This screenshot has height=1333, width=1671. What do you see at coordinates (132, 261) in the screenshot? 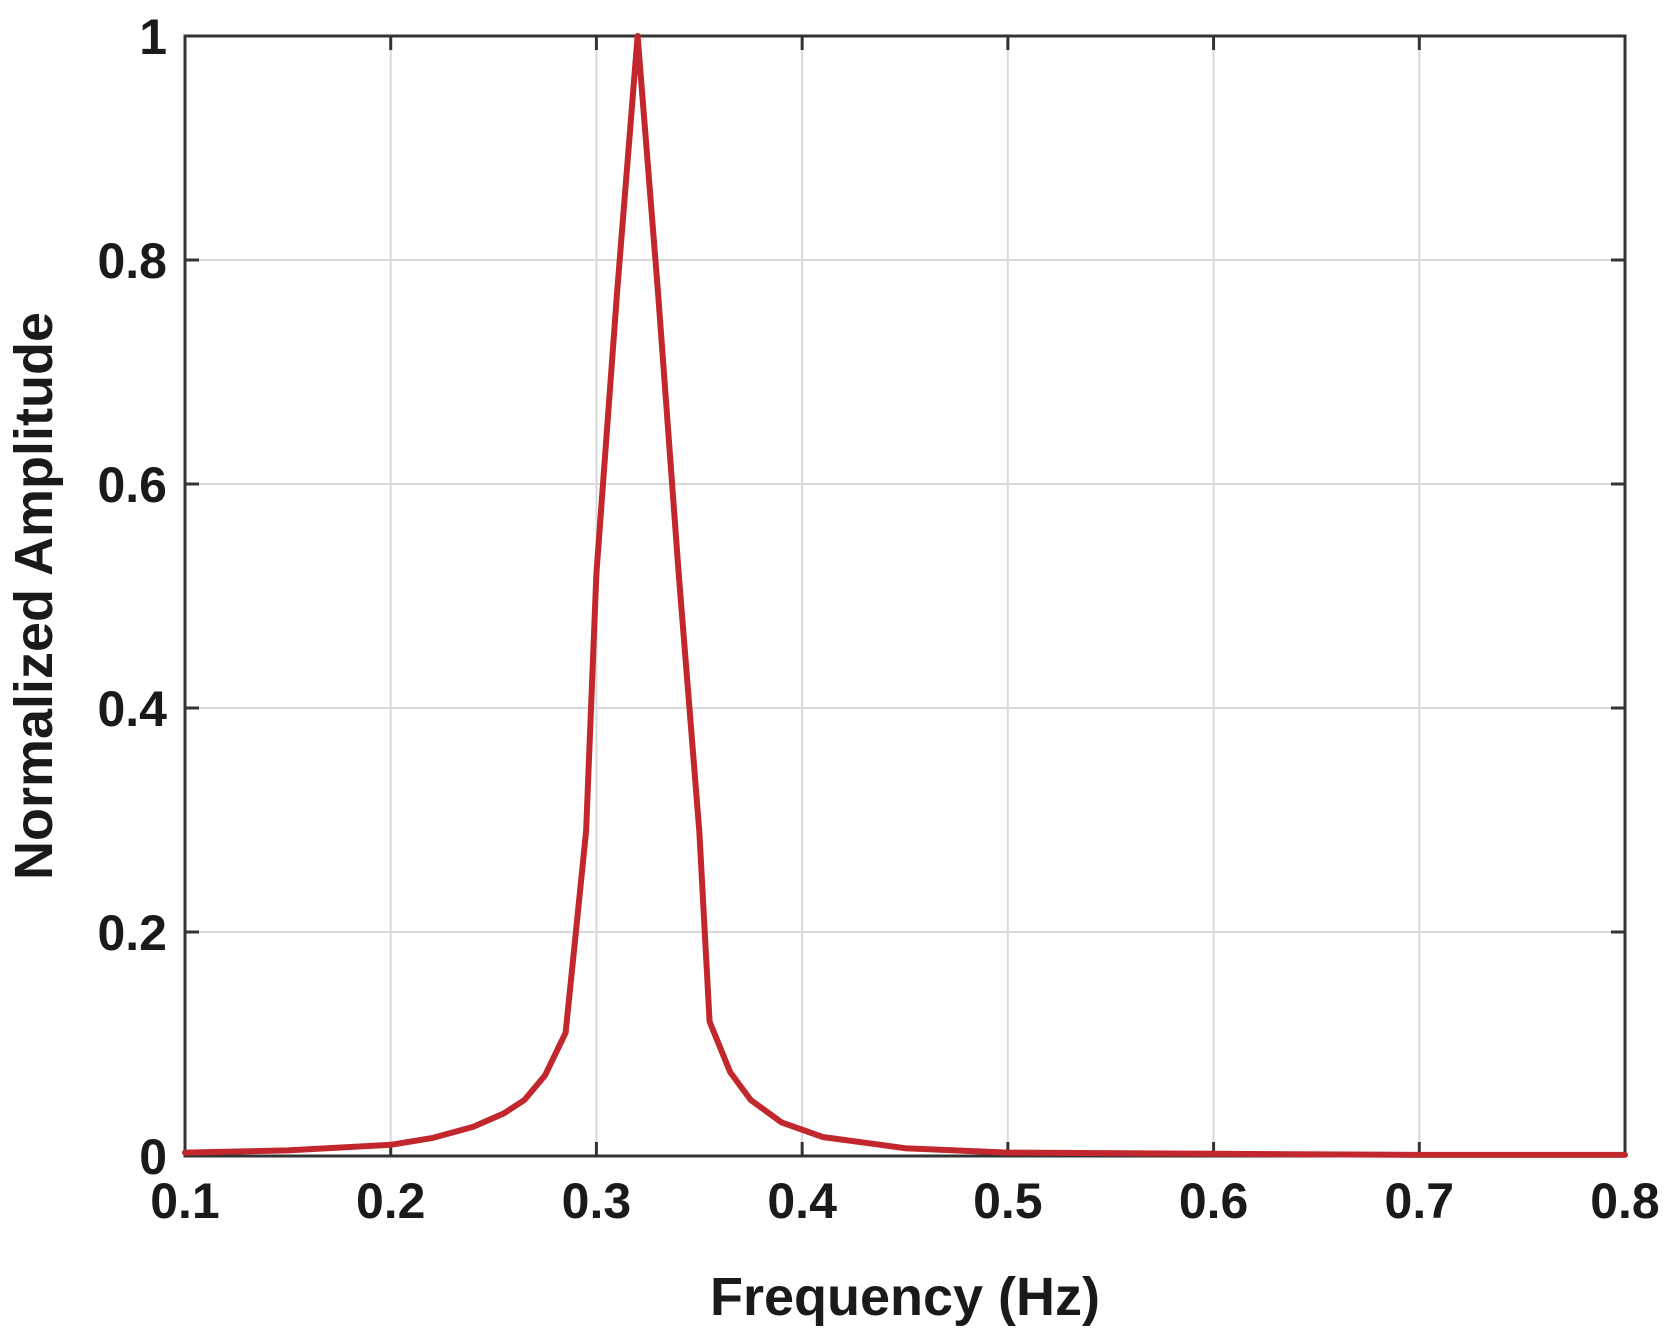
I see `y-tick-label: 0.8` at bounding box center [132, 261].